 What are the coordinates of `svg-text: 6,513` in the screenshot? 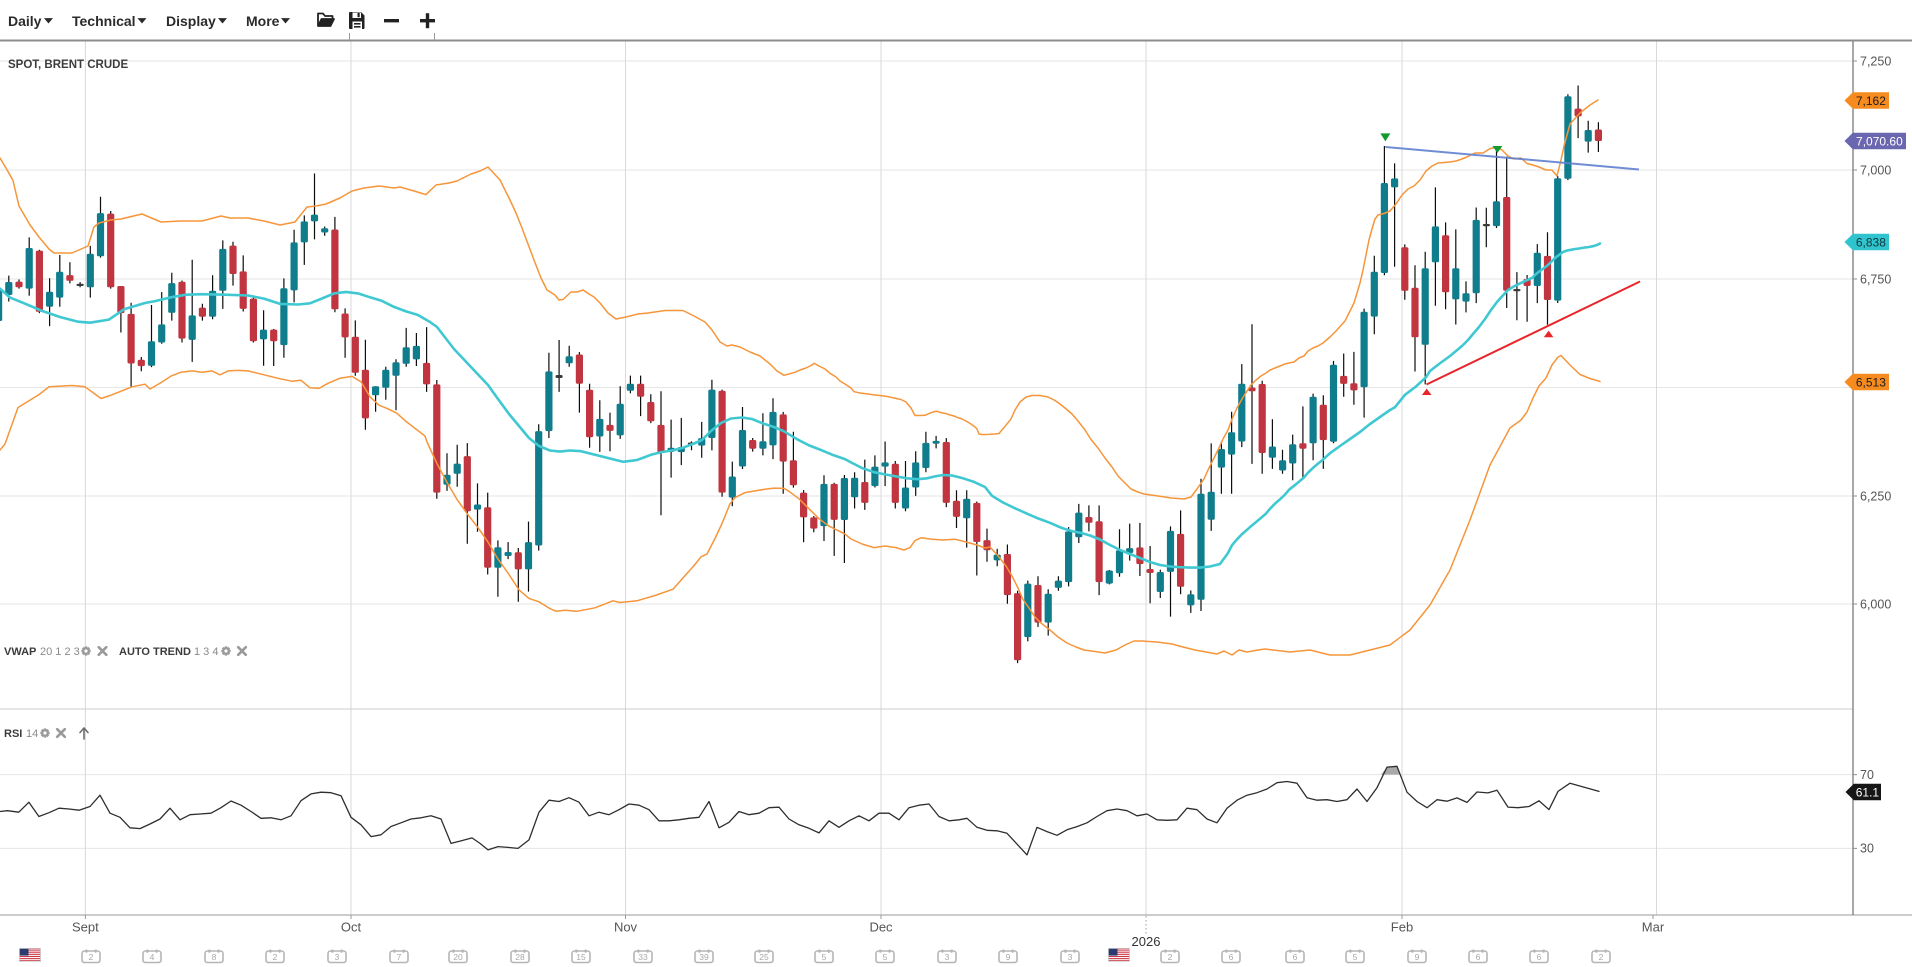 It's located at (1871, 382).